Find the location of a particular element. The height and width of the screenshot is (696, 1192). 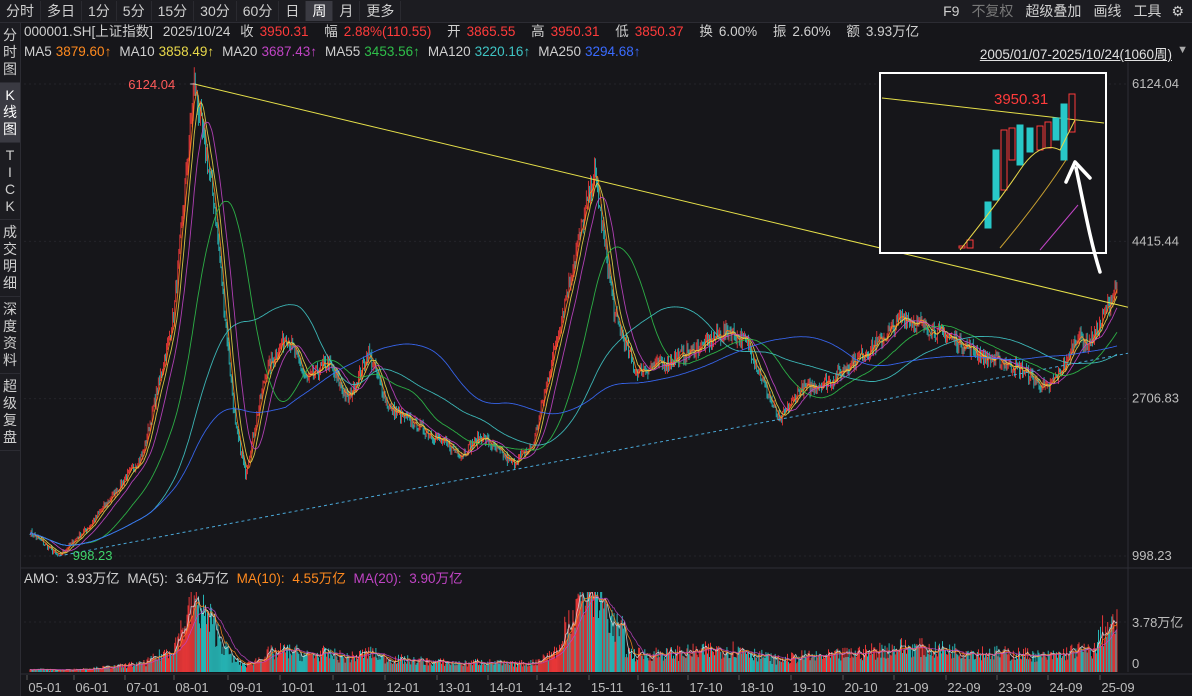

ma-name-3: MA55 is located at coordinates (343, 51).